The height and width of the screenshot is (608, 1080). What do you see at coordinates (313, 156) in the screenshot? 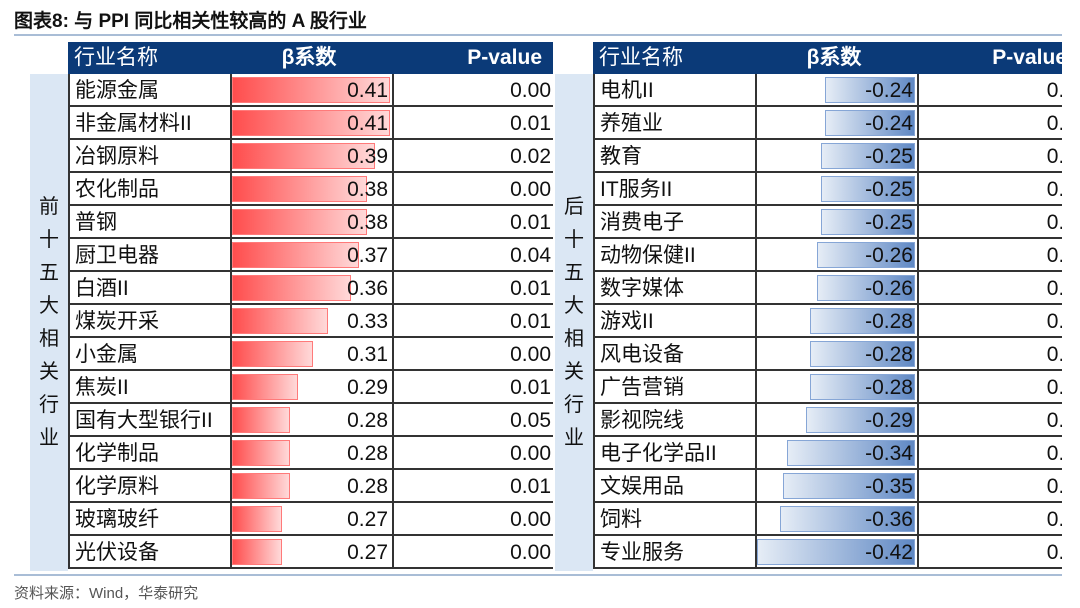
I see `beta-cell: 0.39` at bounding box center [313, 156].